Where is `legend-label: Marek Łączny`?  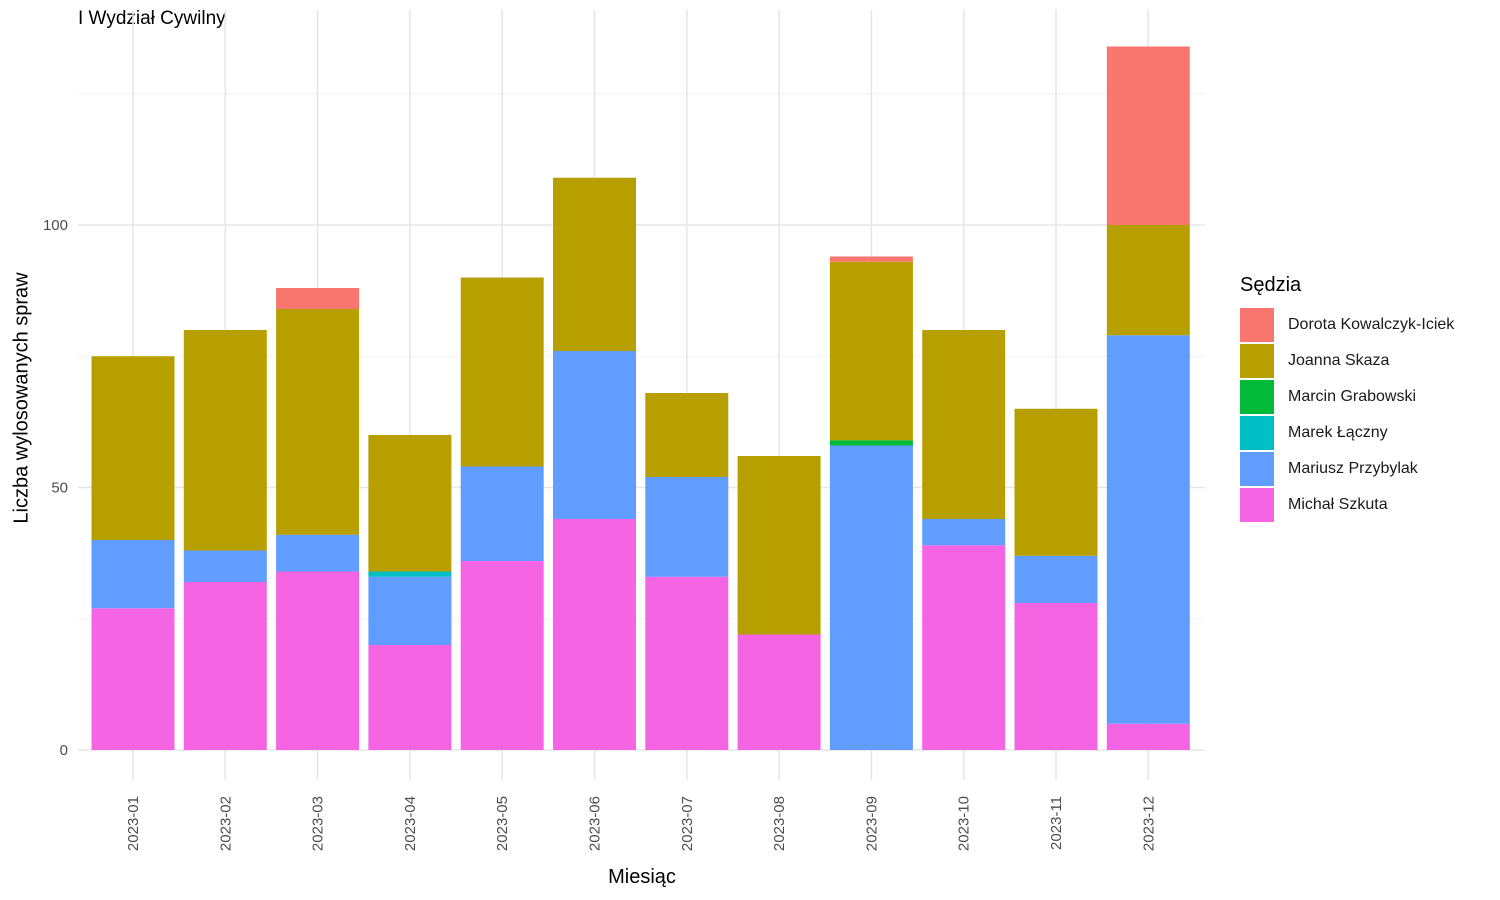
legend-label: Marek Łączny is located at coordinates (1338, 432).